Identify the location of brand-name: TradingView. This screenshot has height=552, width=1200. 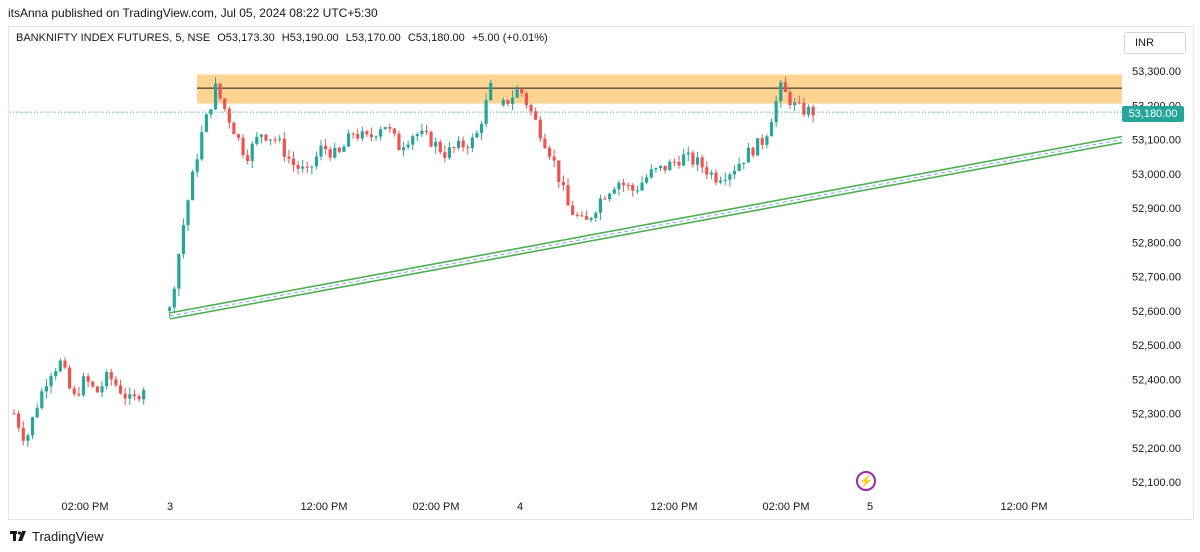
(68, 536).